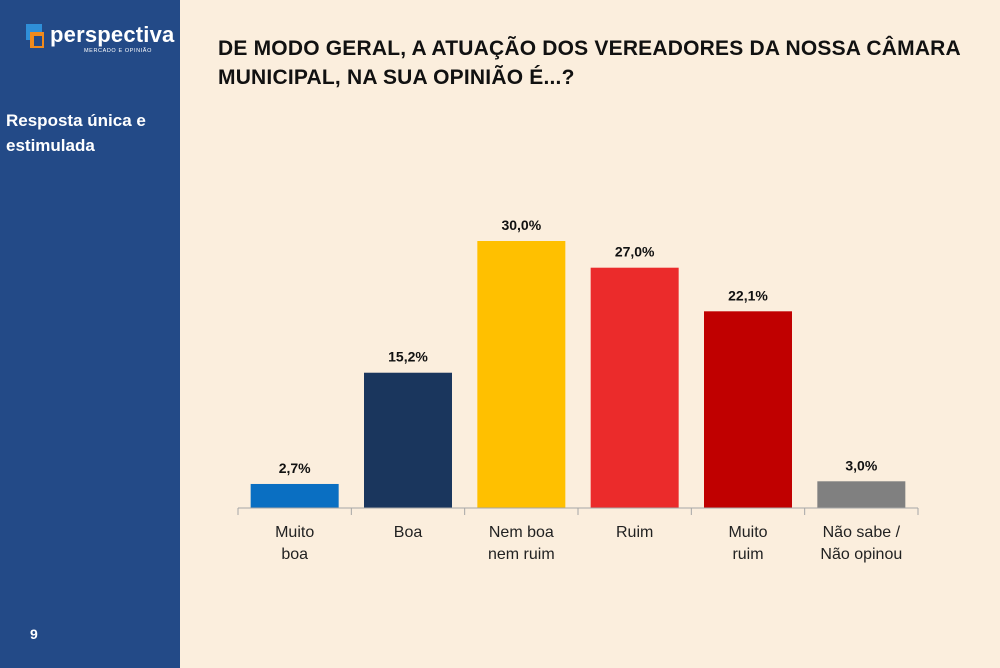 Image resolution: width=1000 pixels, height=668 pixels. Describe the element at coordinates (295, 468) in the screenshot. I see `value-label-0: 2,7%` at that location.